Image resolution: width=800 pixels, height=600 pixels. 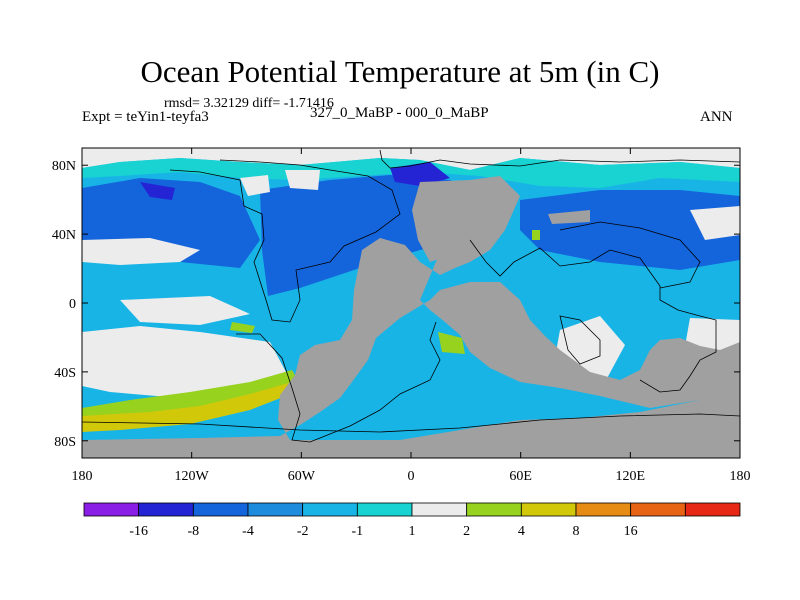 I want to click on eurasia-east-blue, so click(x=630, y=230).